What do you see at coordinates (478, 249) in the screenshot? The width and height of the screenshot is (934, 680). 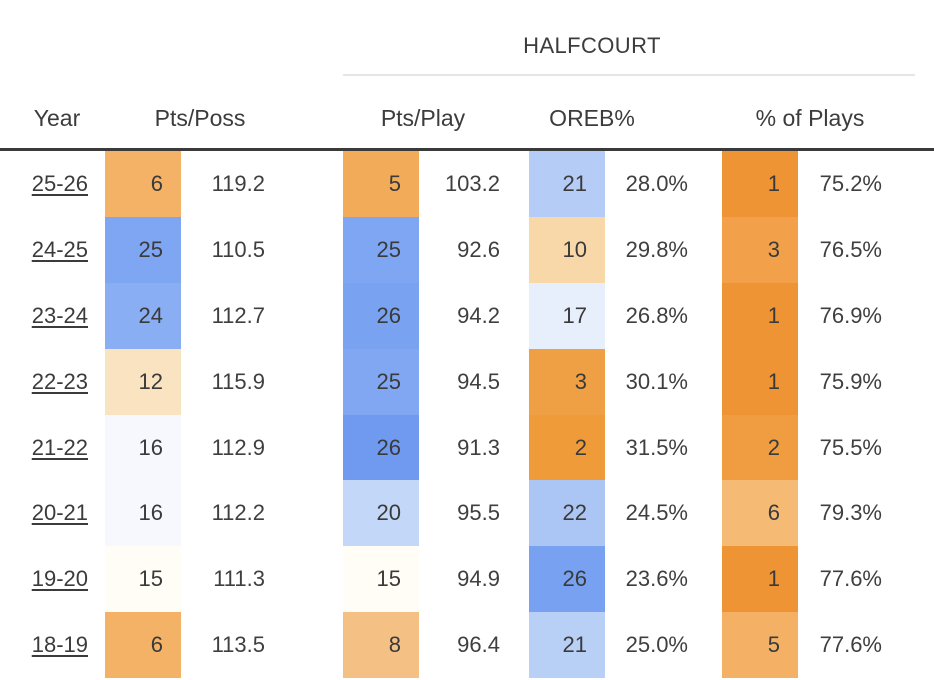 I see `value-cell: 92.6` at bounding box center [478, 249].